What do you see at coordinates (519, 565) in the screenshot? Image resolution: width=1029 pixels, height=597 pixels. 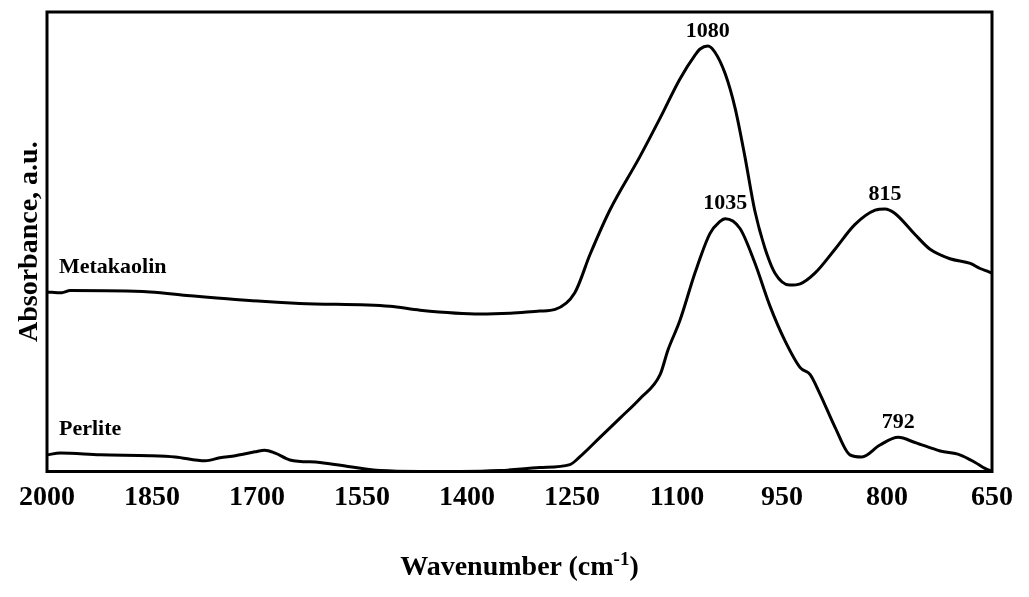 I see `x-axis-title: Wavenumber (cm$^{-1}$)` at bounding box center [519, 565].